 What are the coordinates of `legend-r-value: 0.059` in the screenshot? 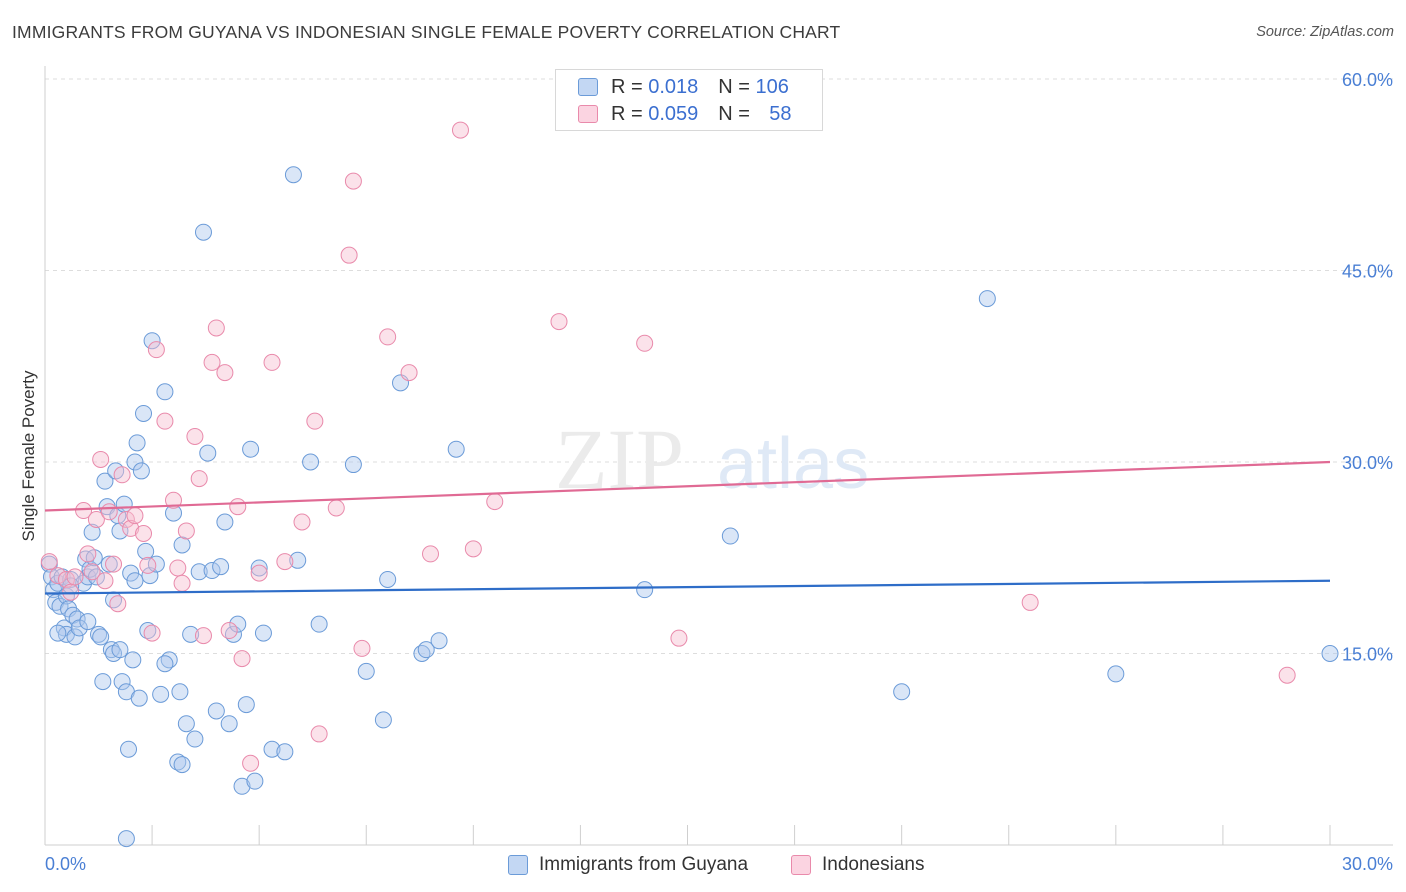 It's located at (673, 113).